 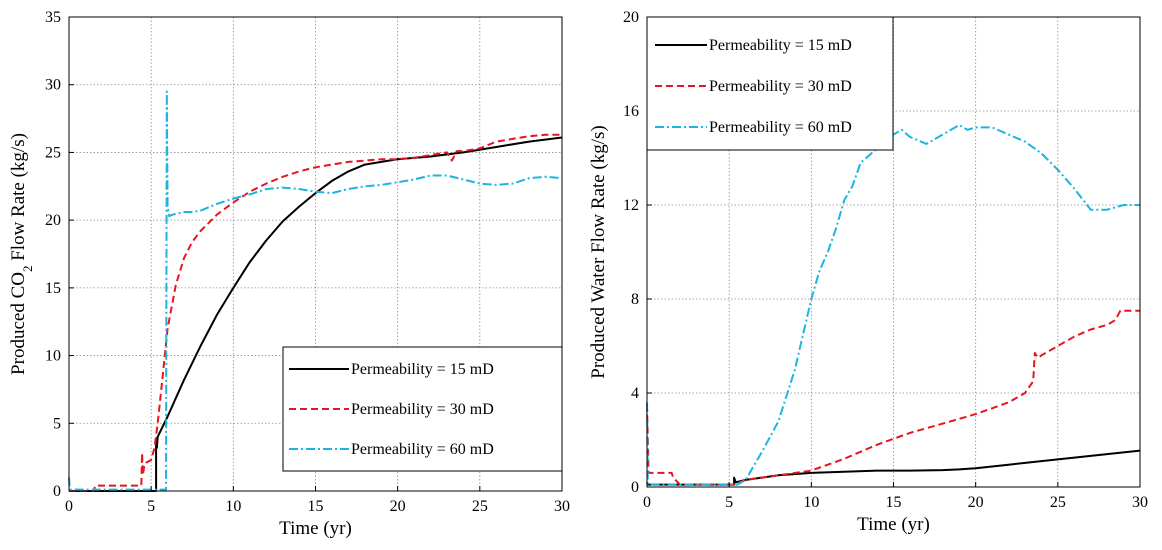 What do you see at coordinates (53, 85) in the screenshot?
I see `y-tick-label: 30` at bounding box center [53, 85].